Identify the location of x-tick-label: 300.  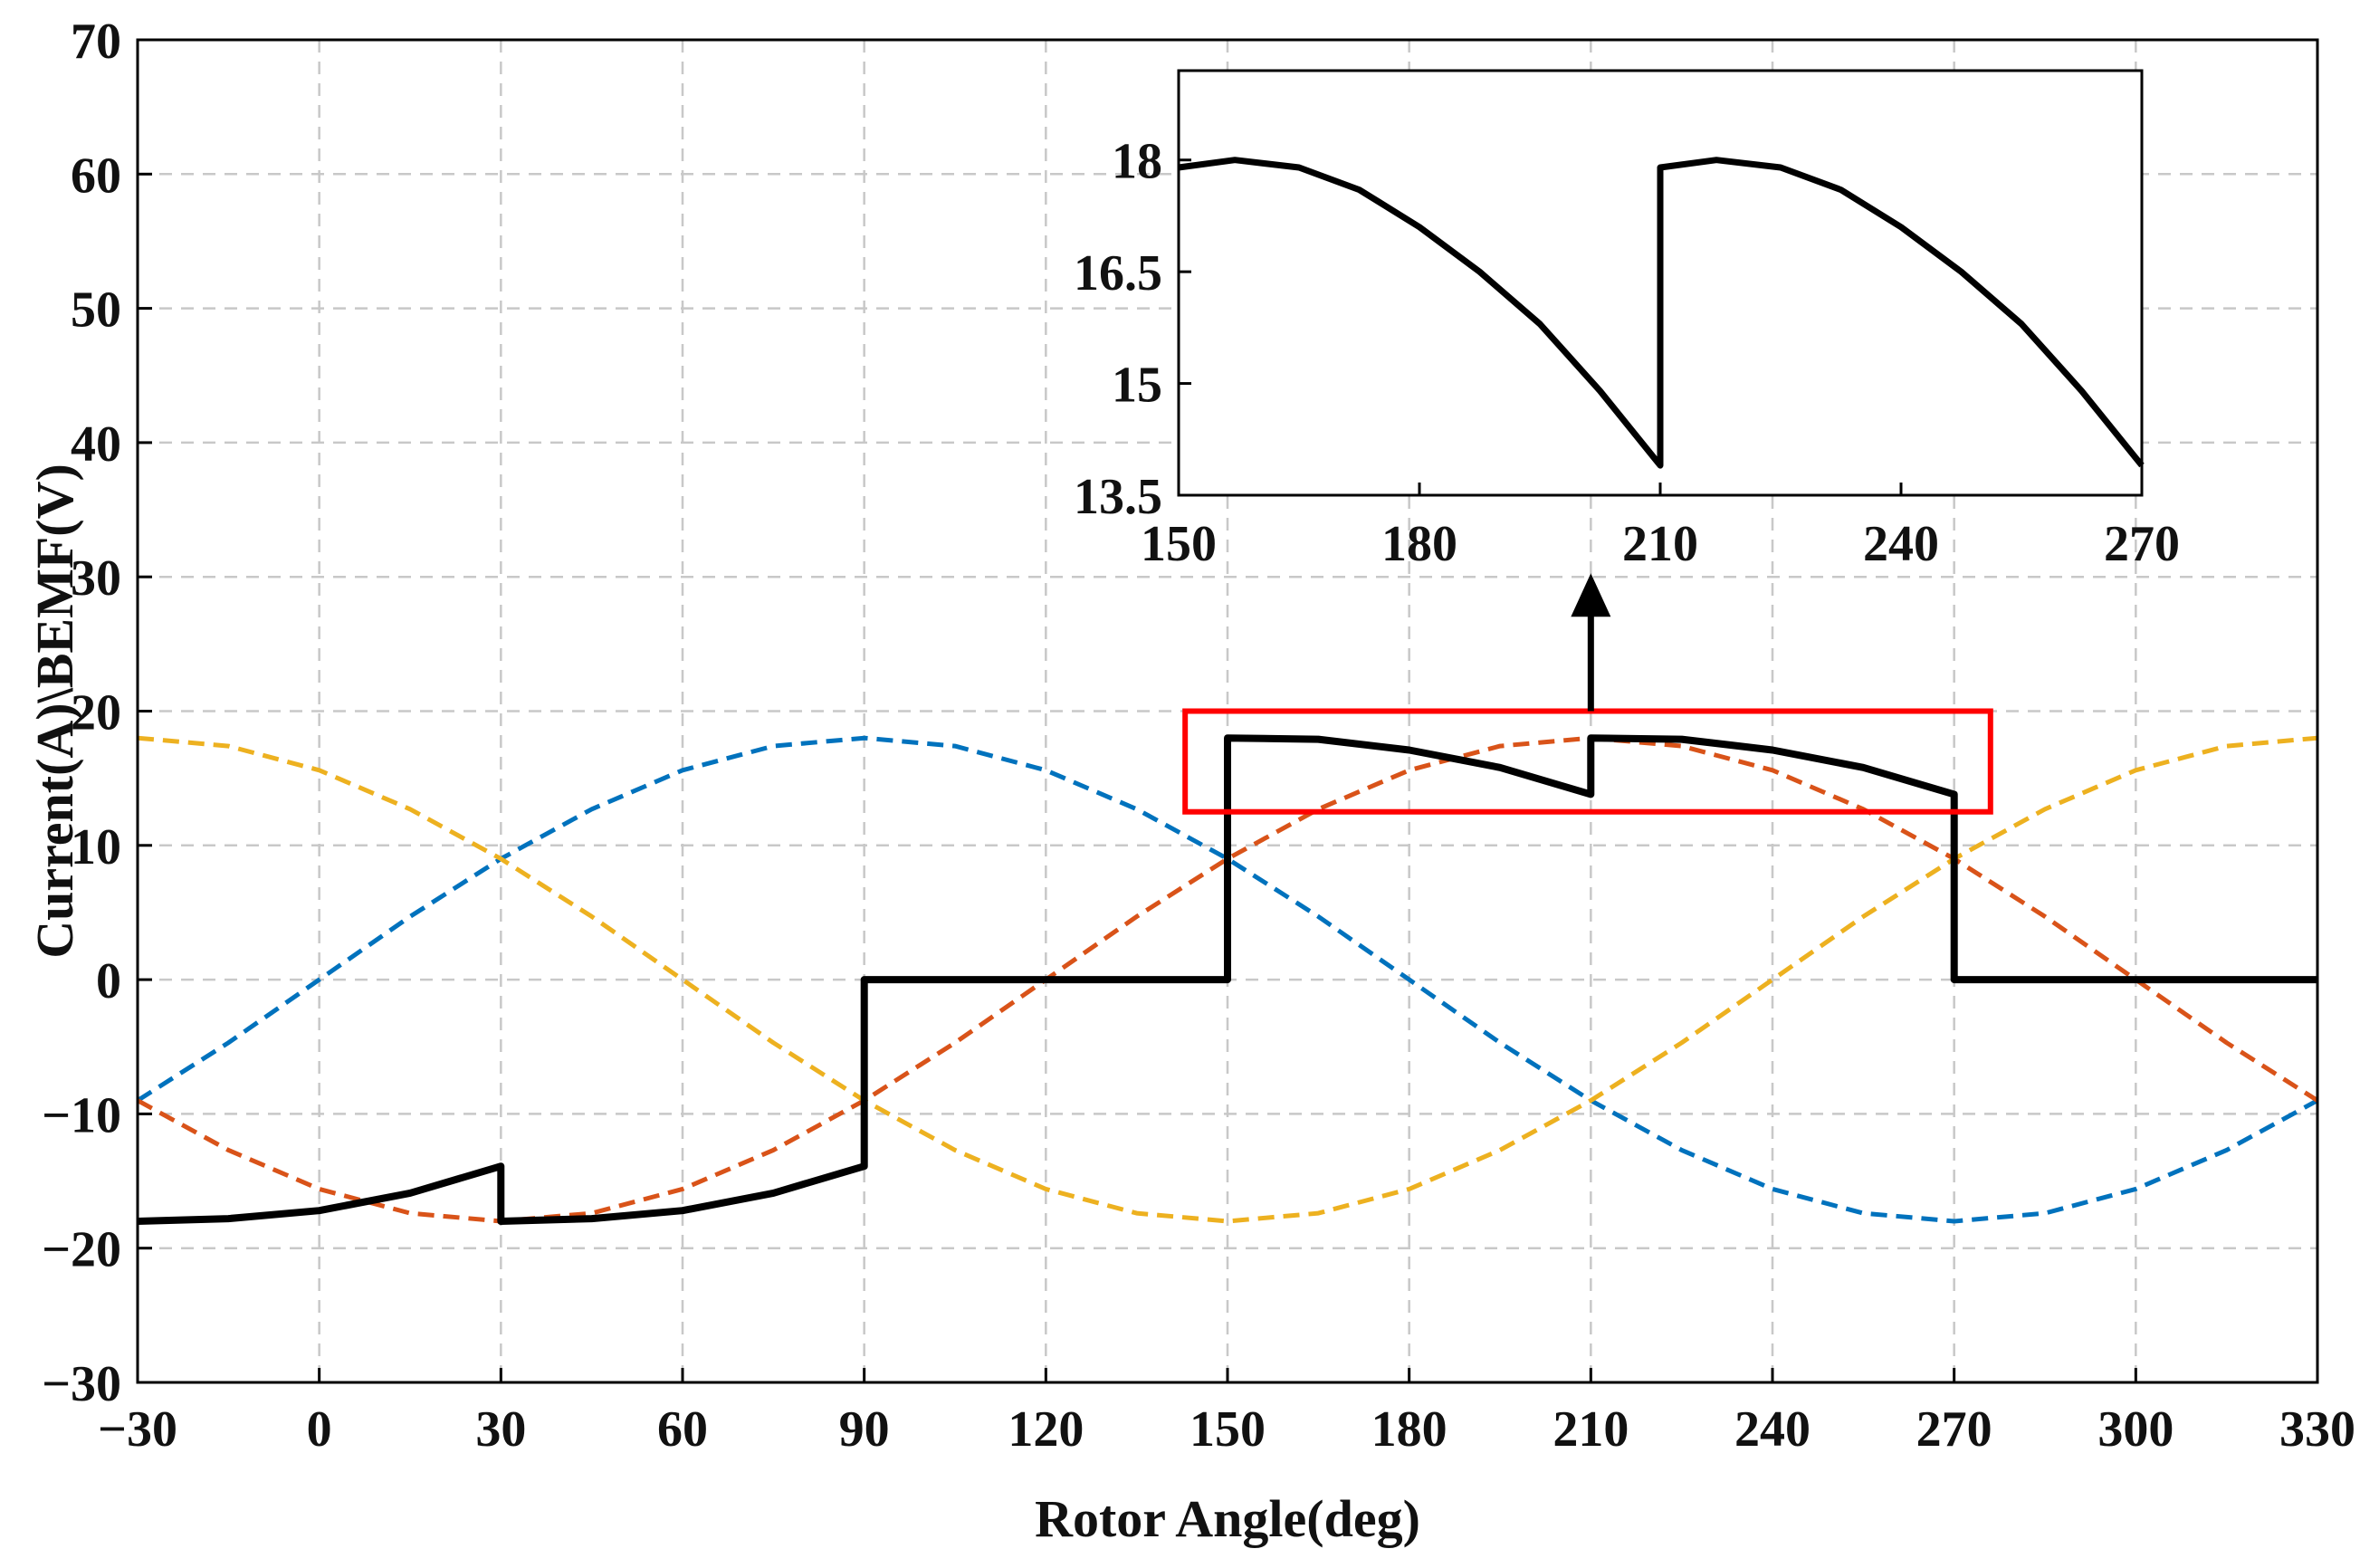
(2135, 1429).